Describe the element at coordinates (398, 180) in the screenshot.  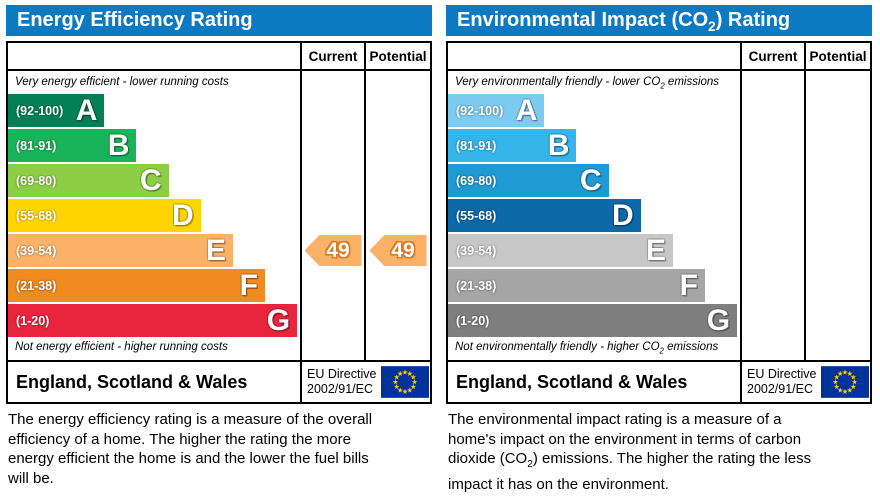
I see `potential-cell-c` at that location.